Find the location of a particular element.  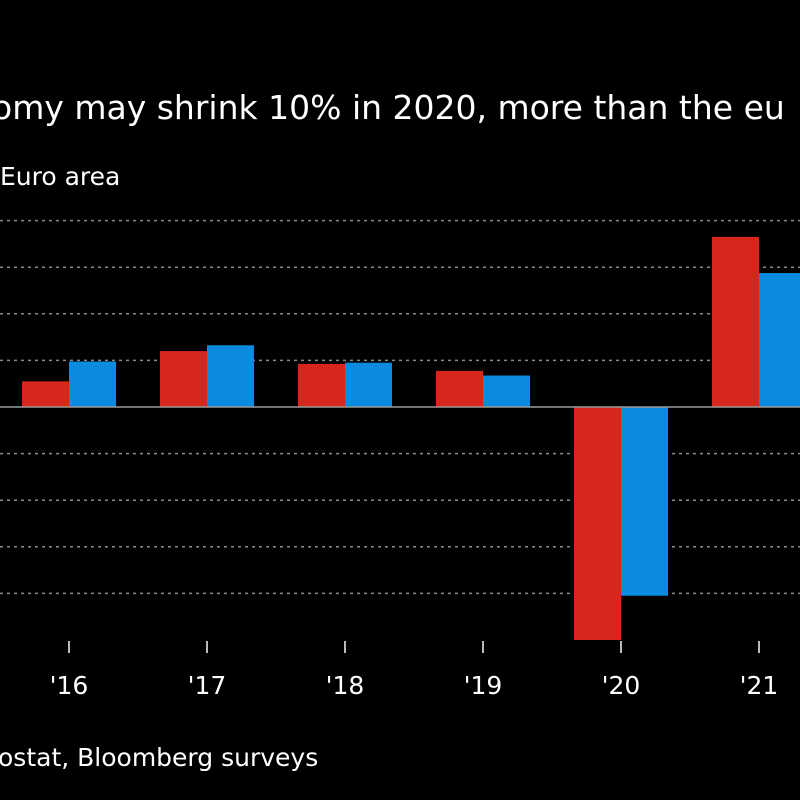

x-tick-label: '20 is located at coordinates (621, 685).